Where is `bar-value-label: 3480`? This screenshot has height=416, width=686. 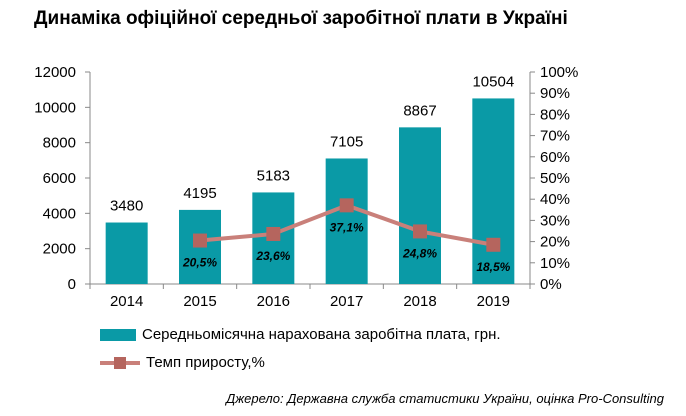 bar-value-label: 3480 is located at coordinates (126, 206).